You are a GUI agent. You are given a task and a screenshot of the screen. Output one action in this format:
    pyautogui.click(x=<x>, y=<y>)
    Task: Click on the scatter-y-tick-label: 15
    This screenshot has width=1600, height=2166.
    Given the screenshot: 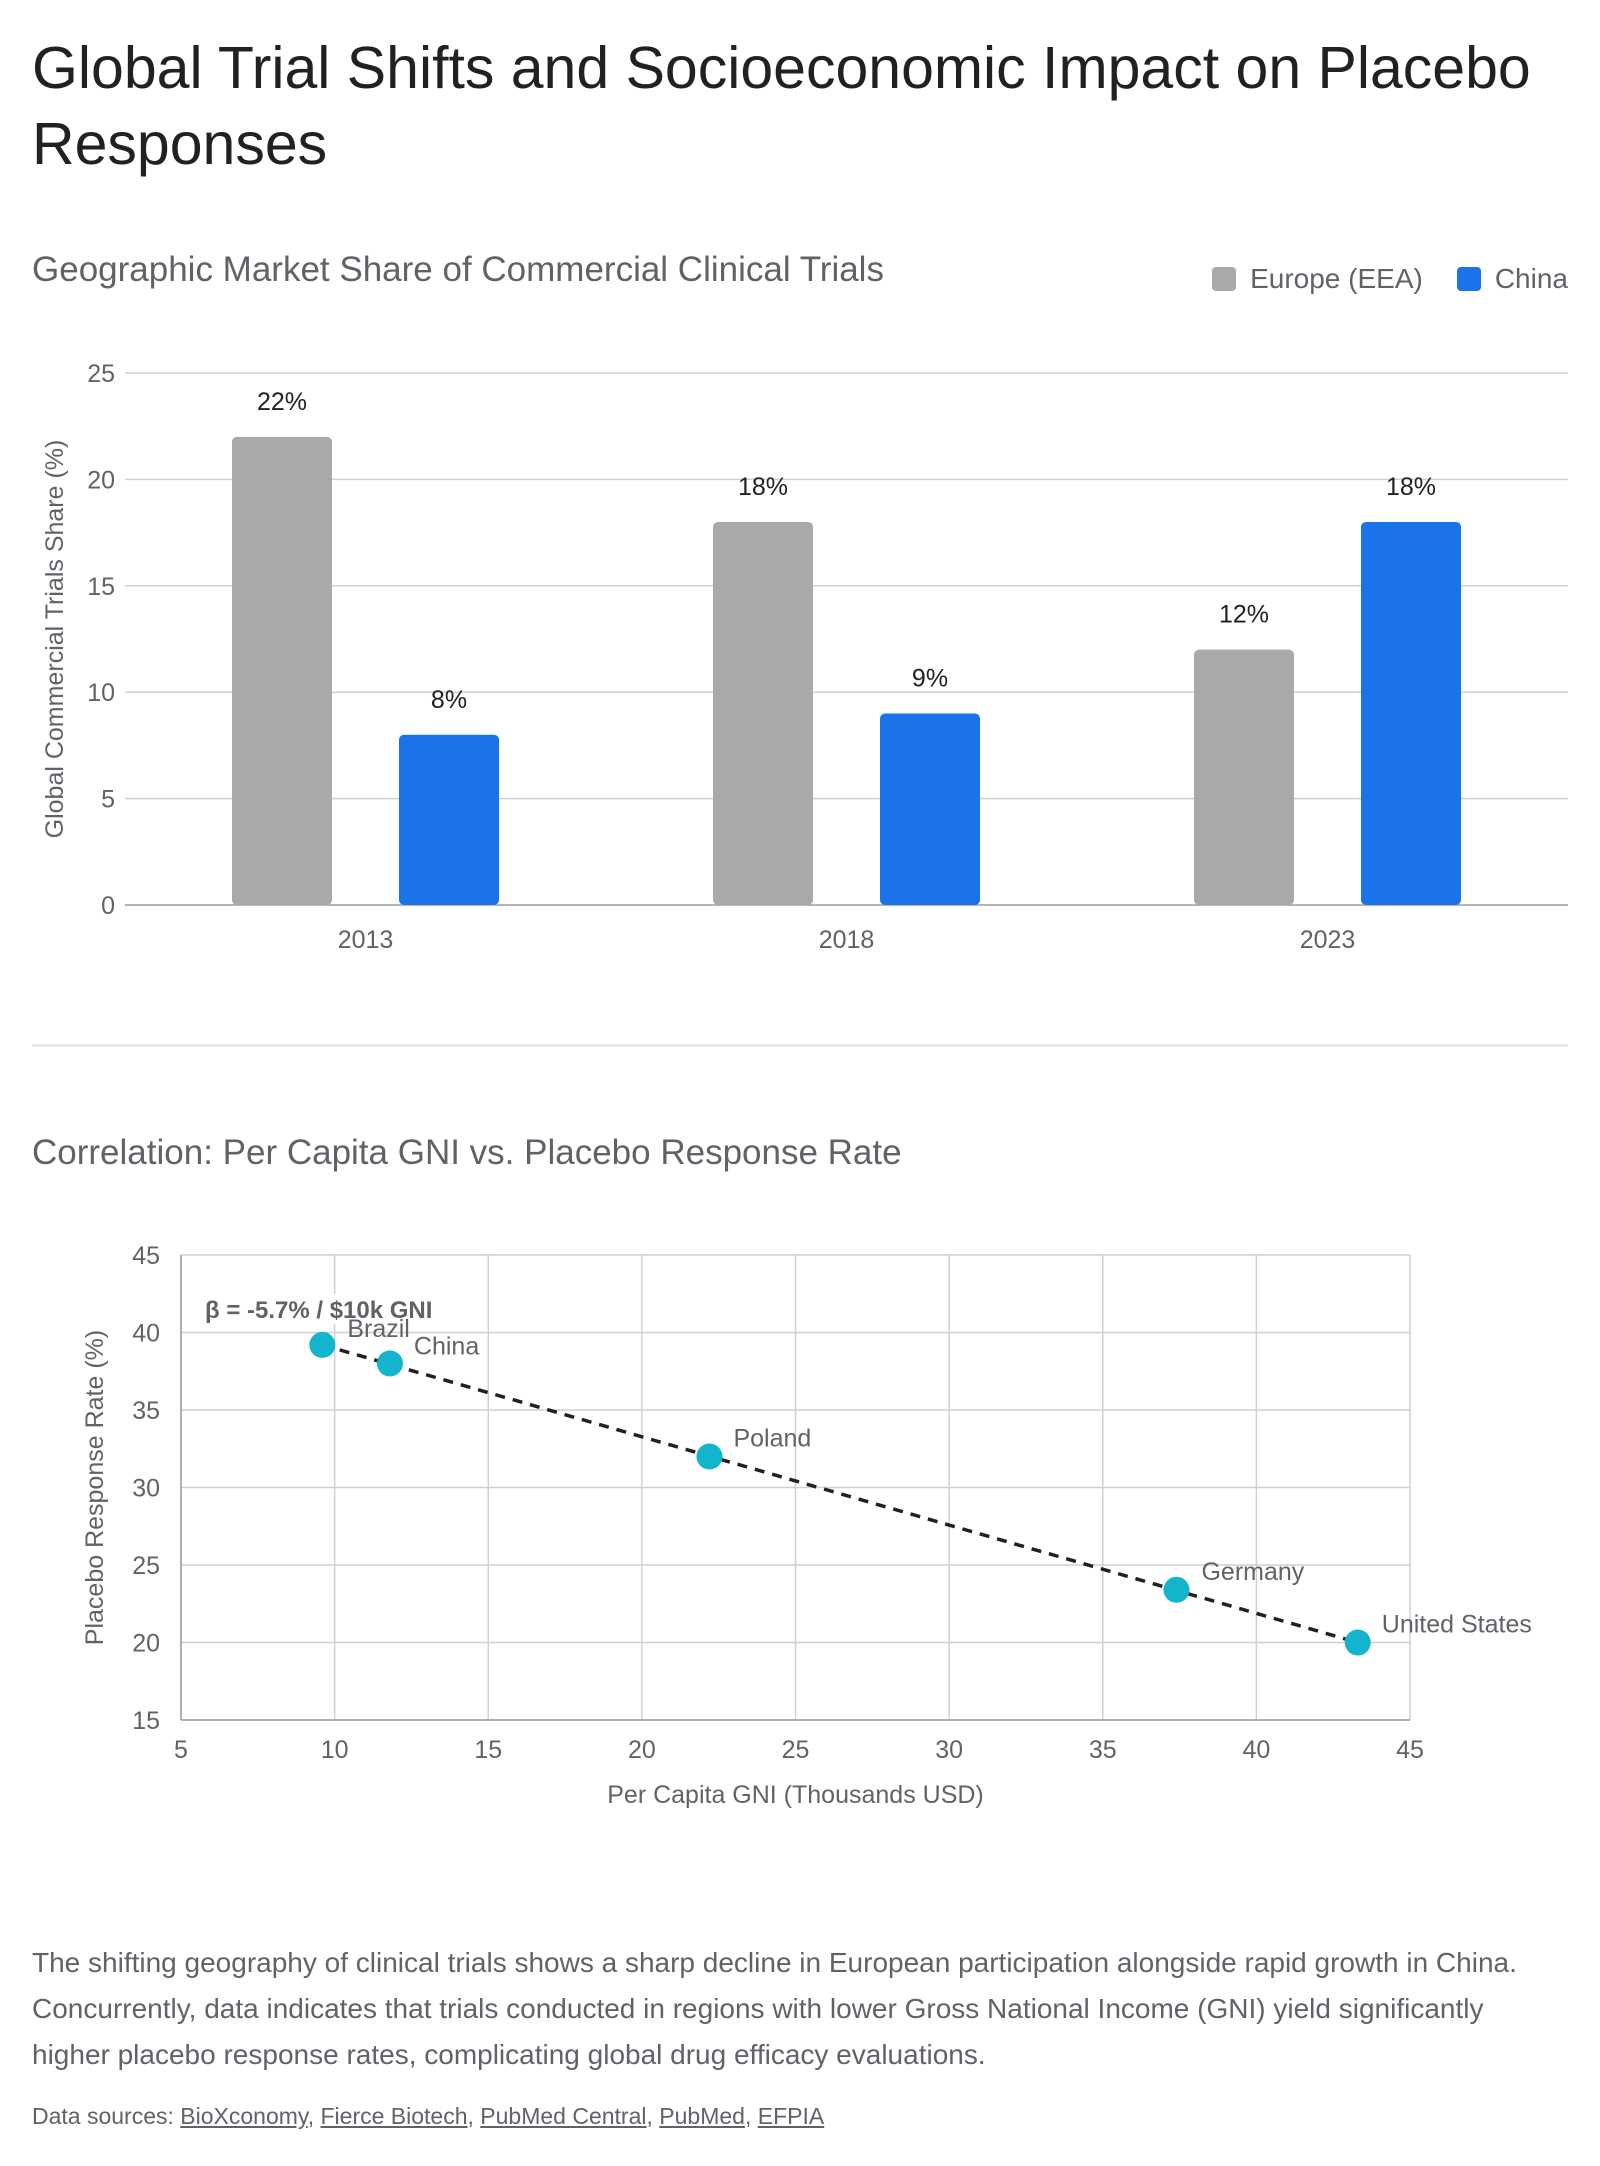 What is the action you would take?
    pyautogui.click(x=146, y=1721)
    